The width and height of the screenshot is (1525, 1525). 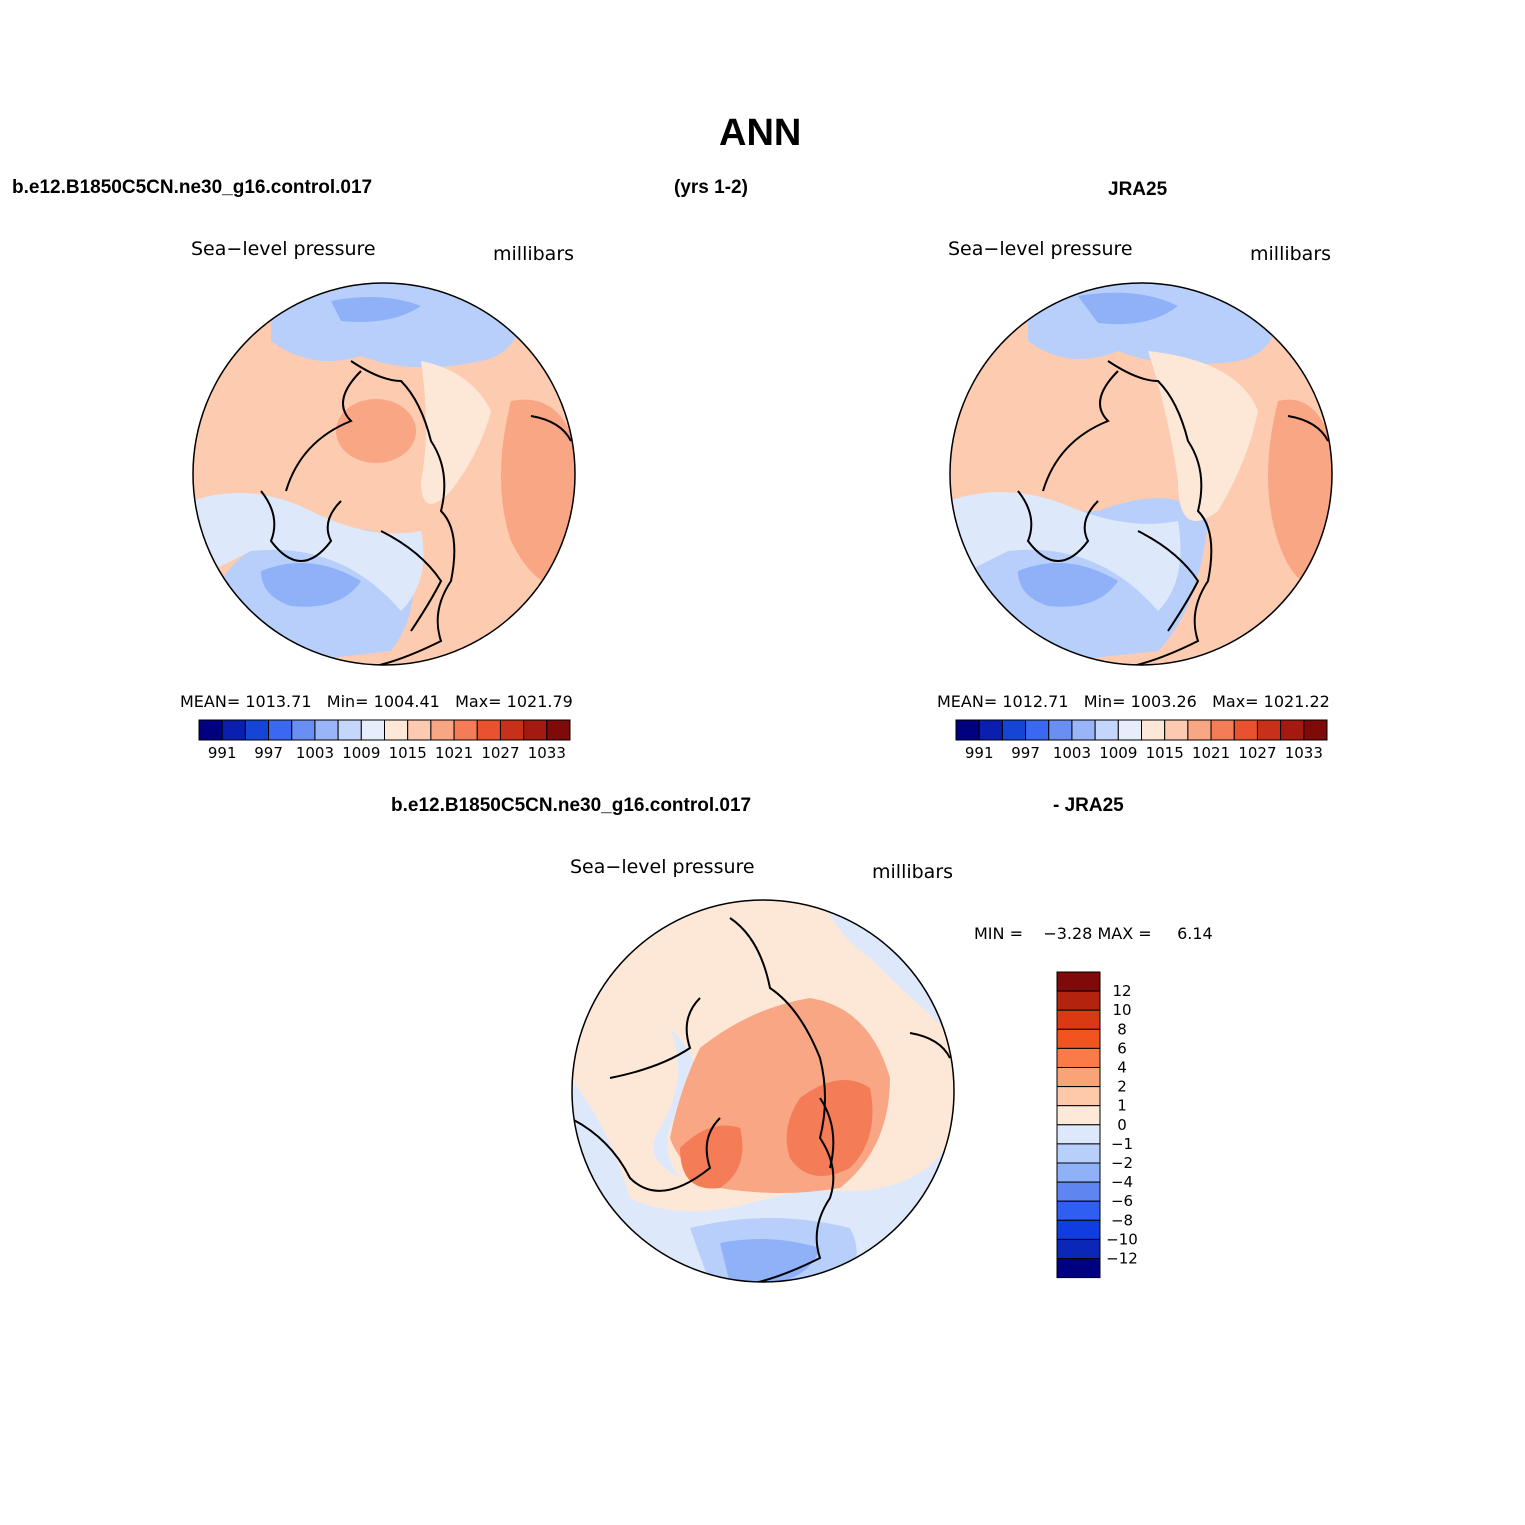 What do you see at coordinates (1291, 254) in the screenshot?
I see `panel2-units-label: millibars` at bounding box center [1291, 254].